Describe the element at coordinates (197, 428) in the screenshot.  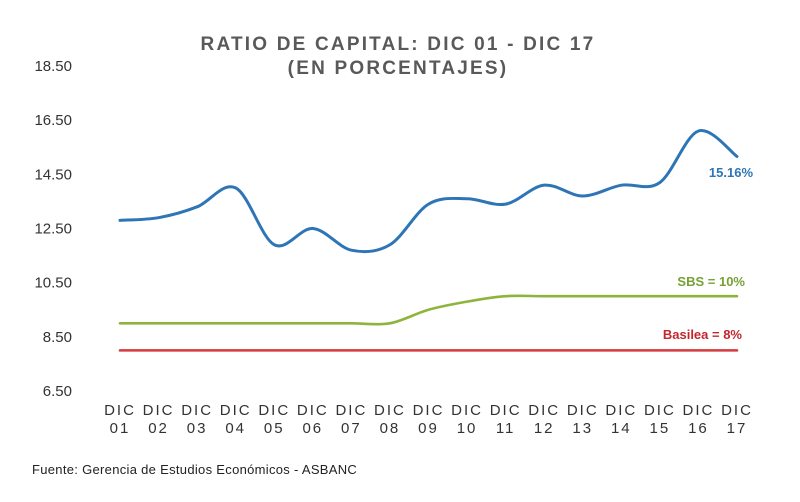
I see `x-tick-label: 03` at that location.